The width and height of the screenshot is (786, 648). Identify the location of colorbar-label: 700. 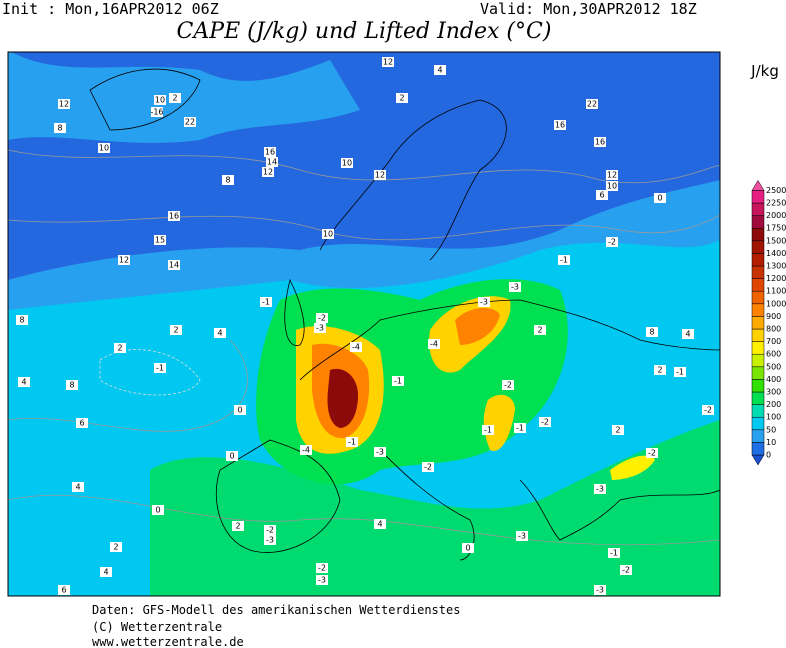
(773, 341).